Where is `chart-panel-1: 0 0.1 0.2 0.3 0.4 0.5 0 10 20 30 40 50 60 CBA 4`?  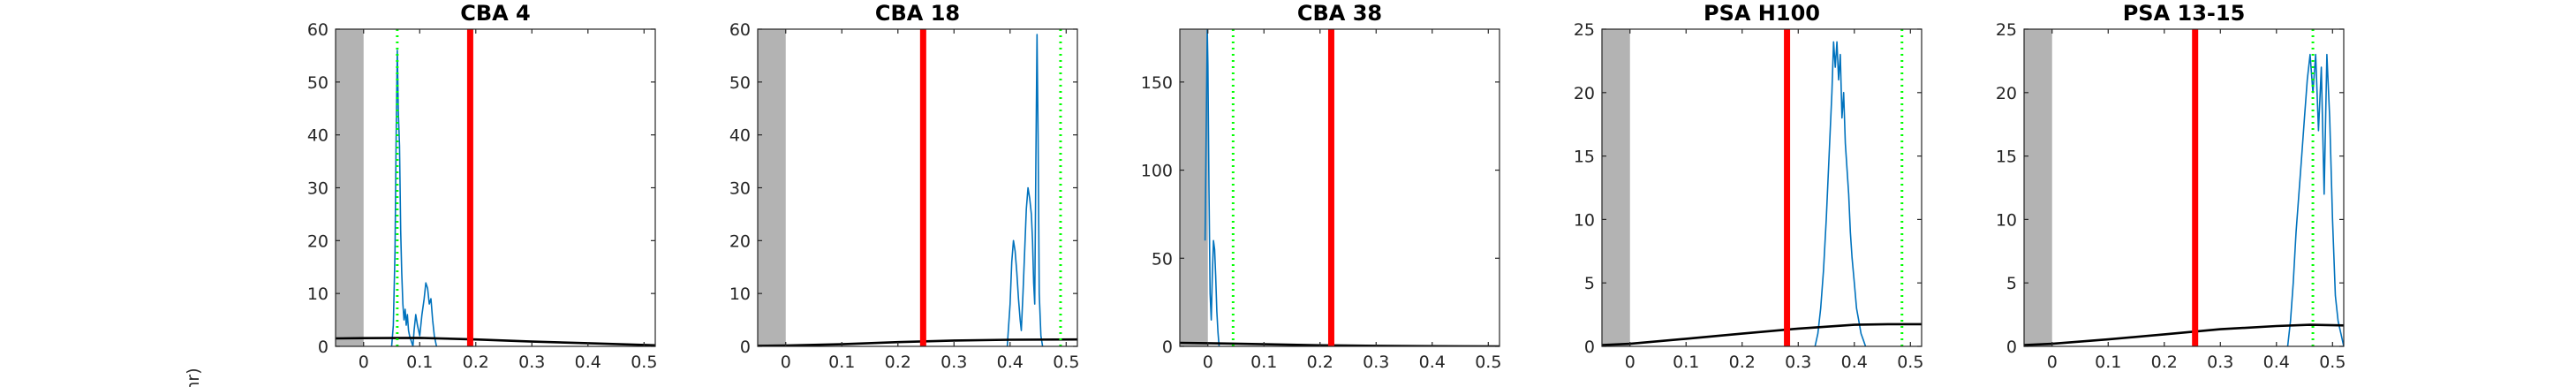 chart-panel-1: 0 0.1 0.2 0.3 0.4 0.5 0 10 20 30 40 50 60 CBA 4 is located at coordinates (482, 186).